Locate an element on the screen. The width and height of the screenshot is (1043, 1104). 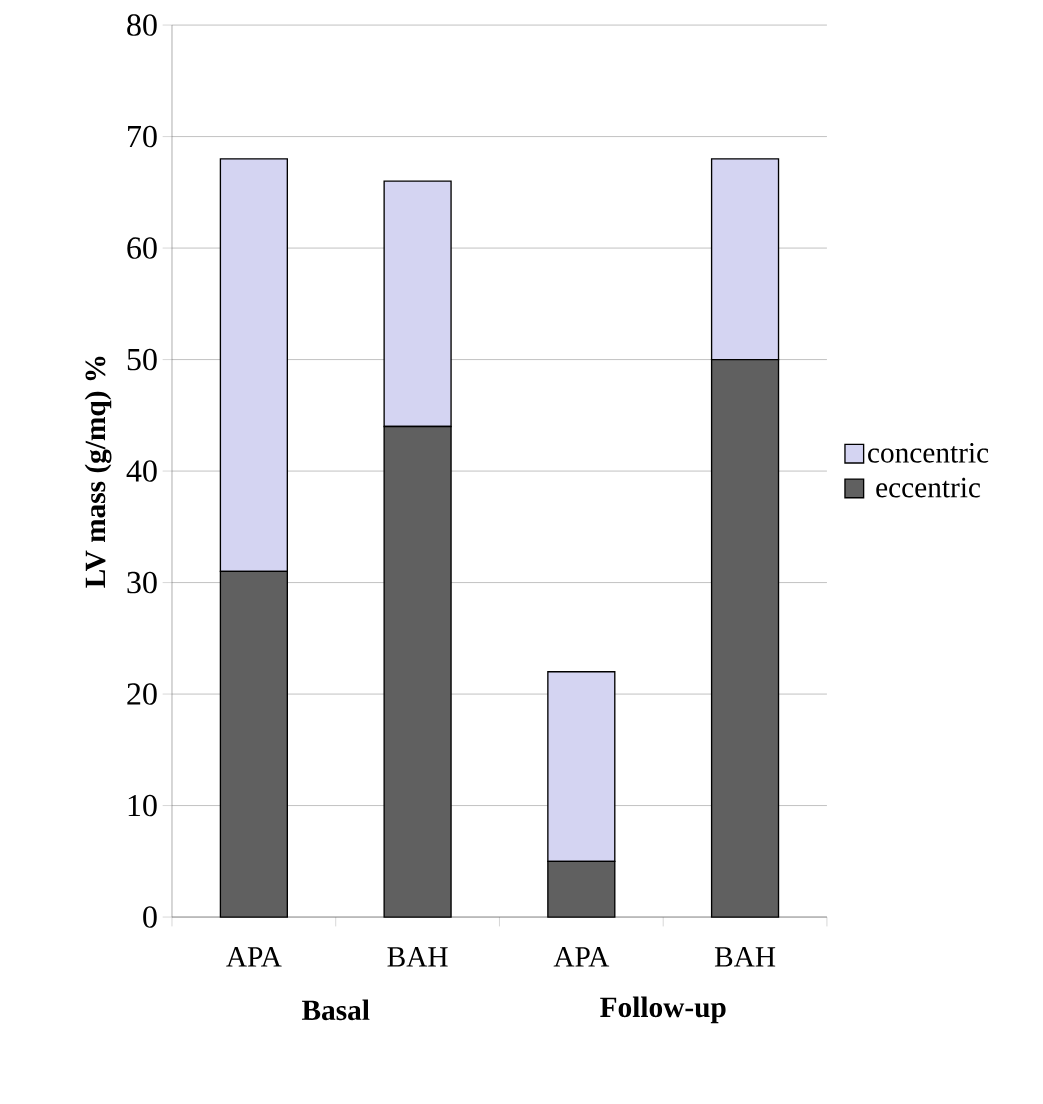
text: Basal is located at coordinates (336, 1010).